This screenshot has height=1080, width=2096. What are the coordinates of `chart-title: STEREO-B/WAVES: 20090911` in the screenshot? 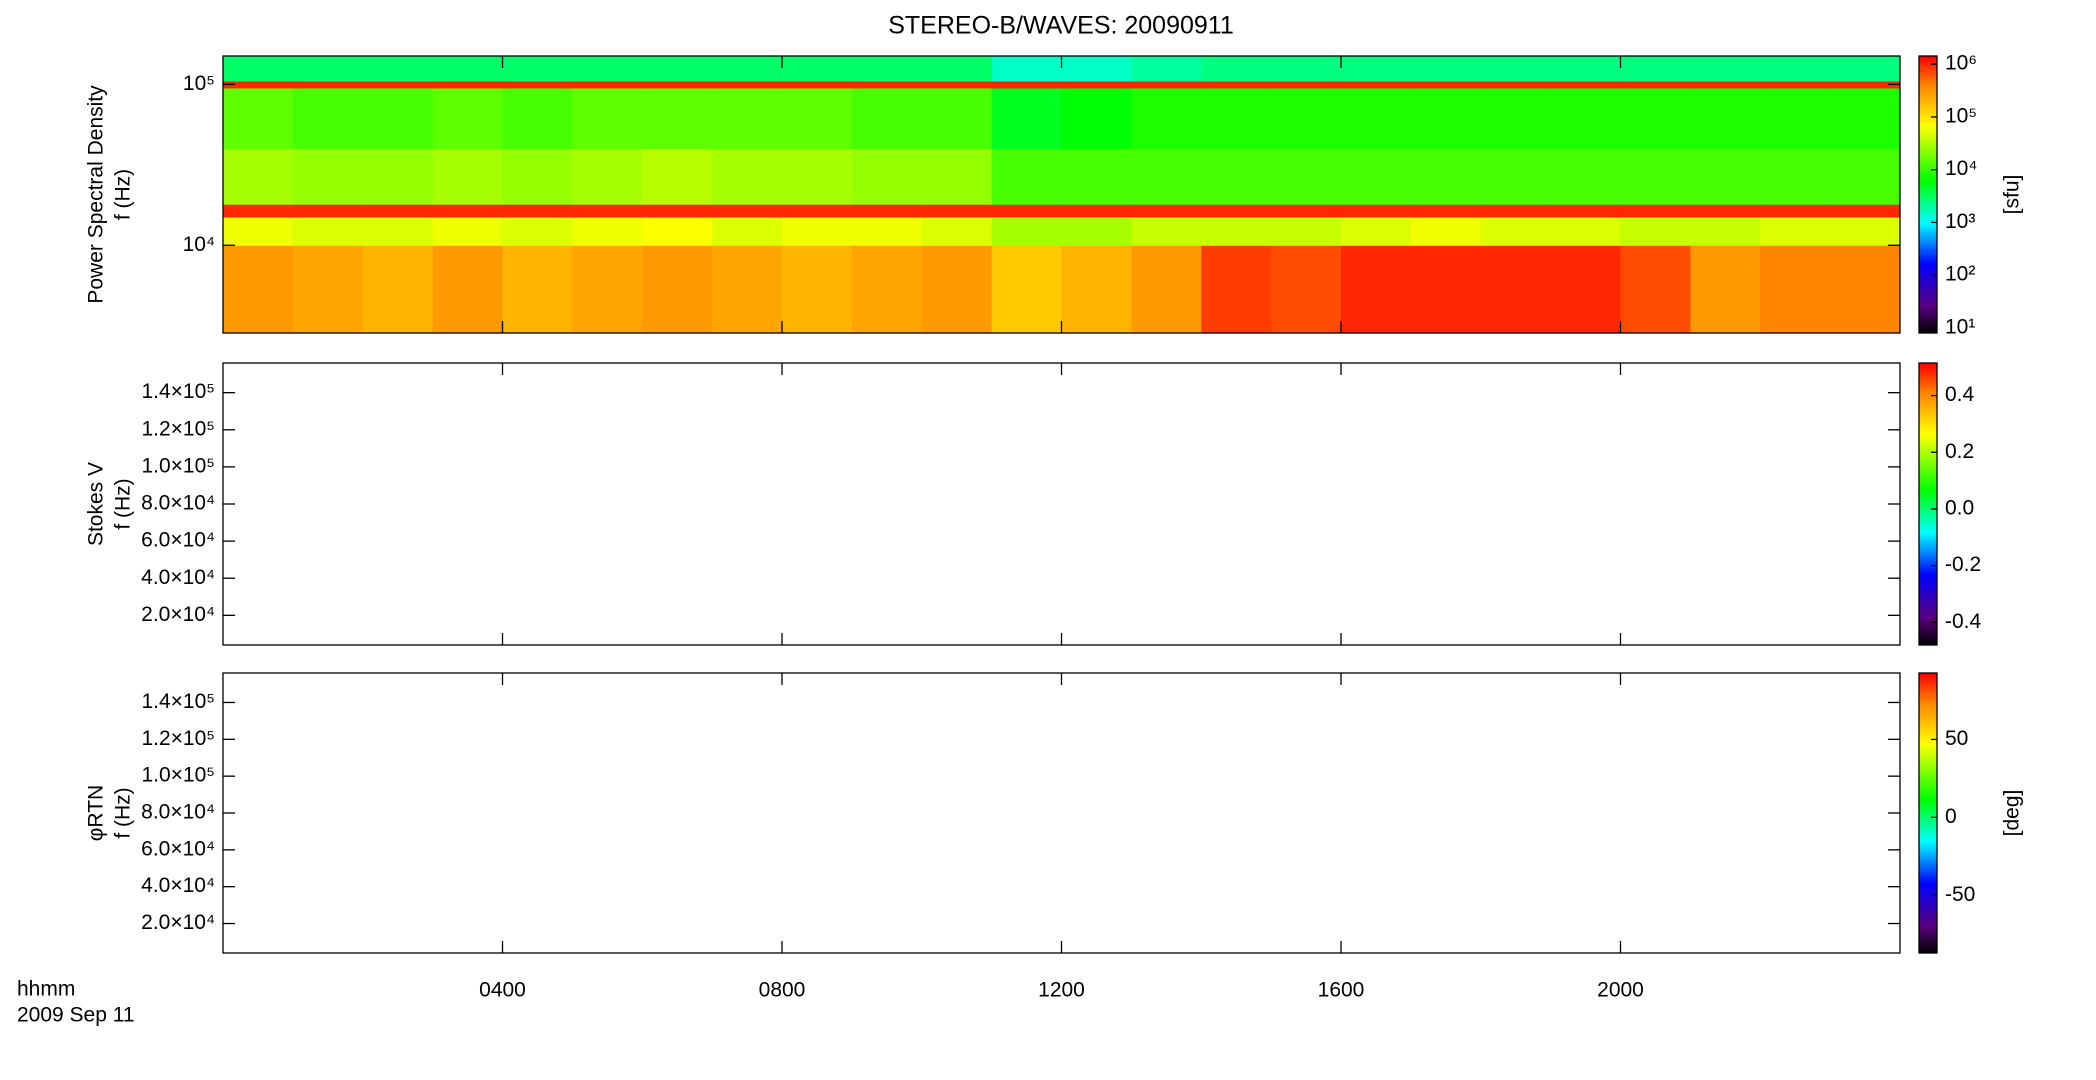 It's located at (1061, 26).